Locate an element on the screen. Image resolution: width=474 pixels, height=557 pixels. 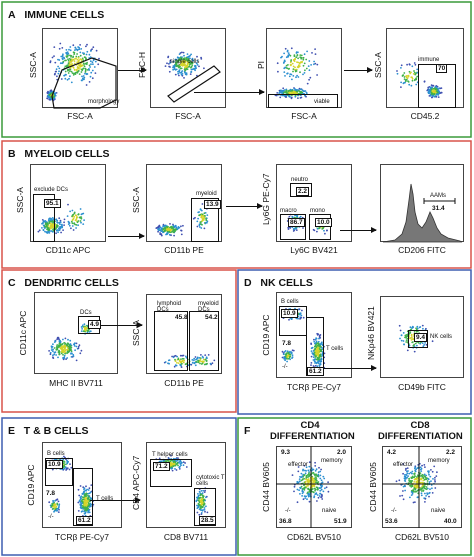
gate-value: 31.4 is located at coordinates (438, 208).